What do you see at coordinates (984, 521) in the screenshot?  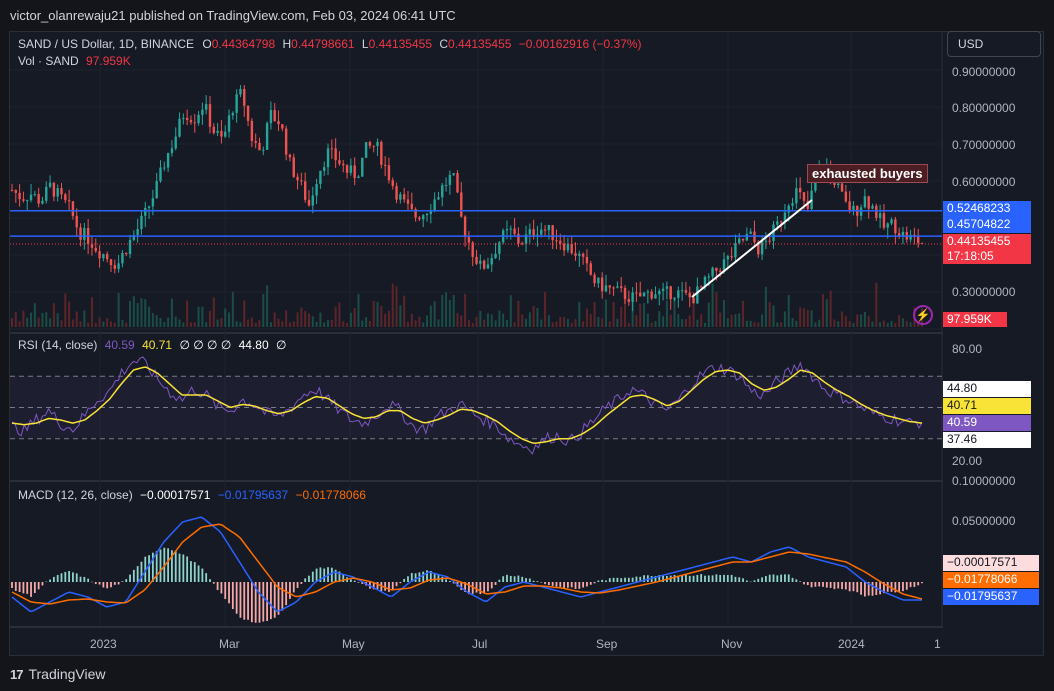 I see `macd-axis-label: 0.05000000` at bounding box center [984, 521].